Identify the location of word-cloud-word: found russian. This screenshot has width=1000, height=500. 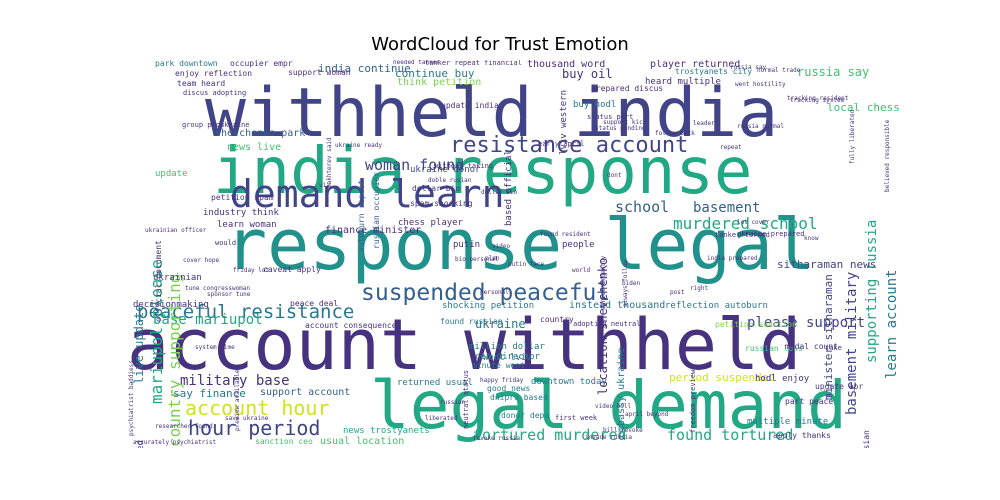
(471, 321).